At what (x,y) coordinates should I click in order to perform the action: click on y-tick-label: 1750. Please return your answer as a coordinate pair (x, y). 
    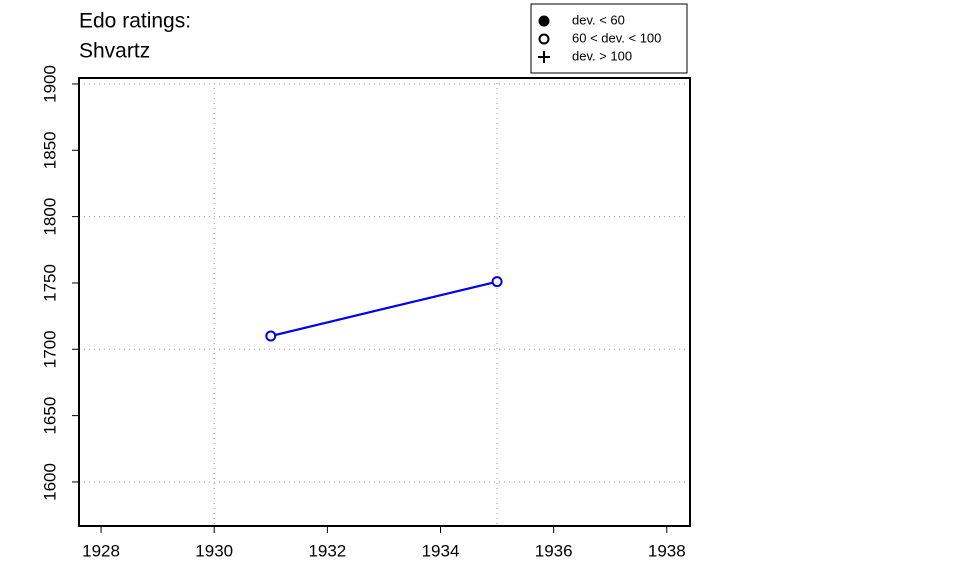
    Looking at the image, I should click on (49, 283).